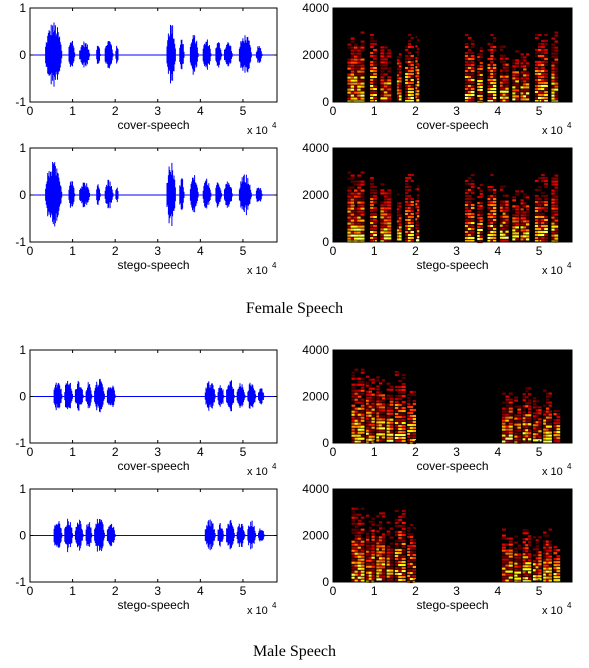  I want to click on waveform-marks, so click(154, 194).